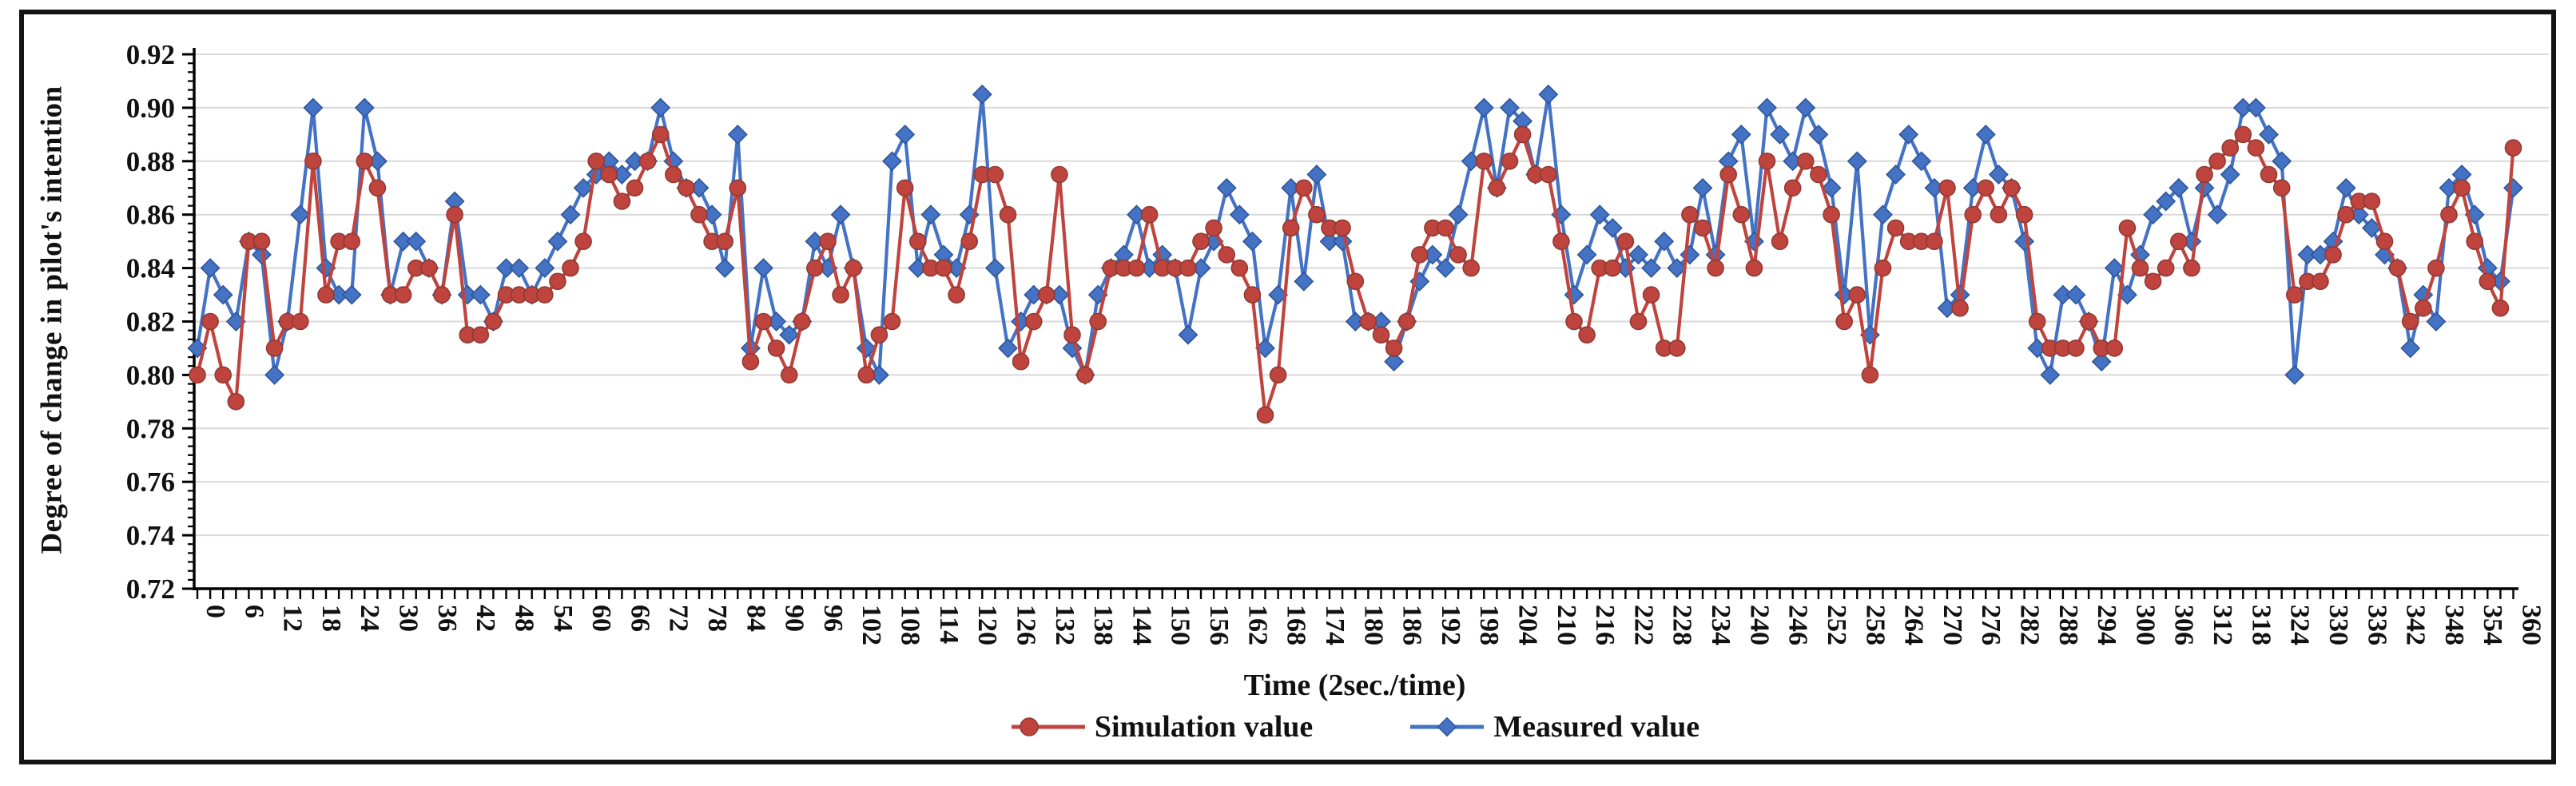  What do you see at coordinates (1048, 727) in the screenshot?
I see `simulation-series-marker-icon` at bounding box center [1048, 727].